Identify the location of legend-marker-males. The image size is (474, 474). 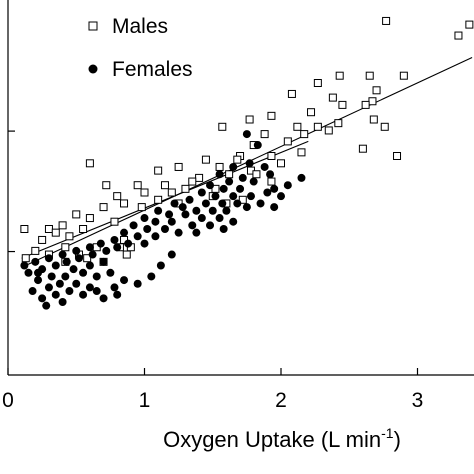
(93, 26).